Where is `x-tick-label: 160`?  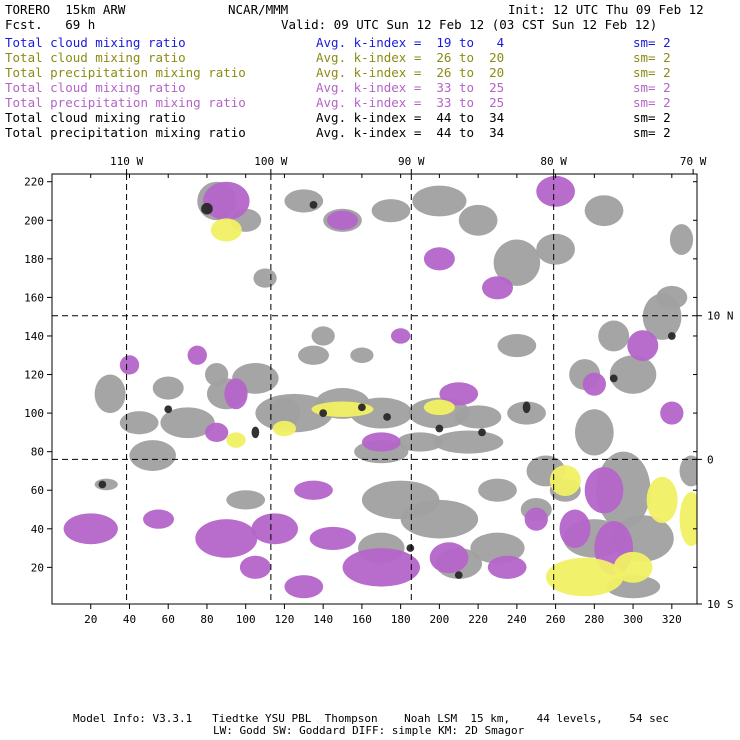 x-tick-label: 160 is located at coordinates (362, 619).